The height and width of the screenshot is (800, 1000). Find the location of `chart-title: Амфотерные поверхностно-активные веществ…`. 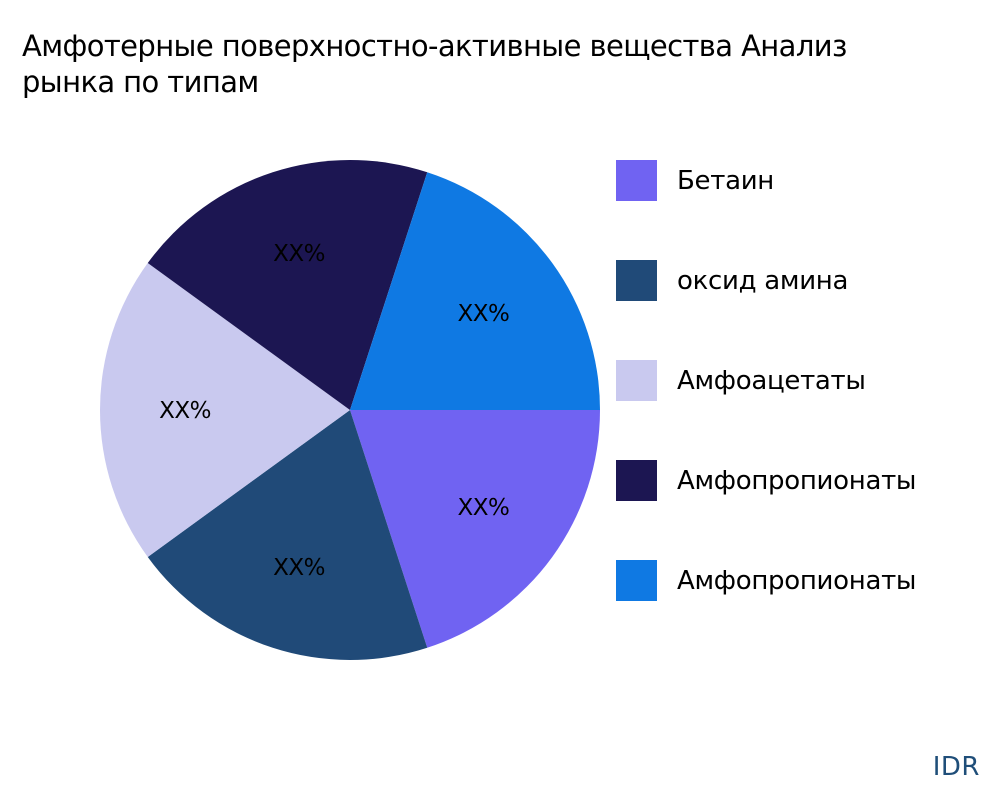

chart-title: Амфотерные поверхностно-активные веществ… is located at coordinates (511, 64).